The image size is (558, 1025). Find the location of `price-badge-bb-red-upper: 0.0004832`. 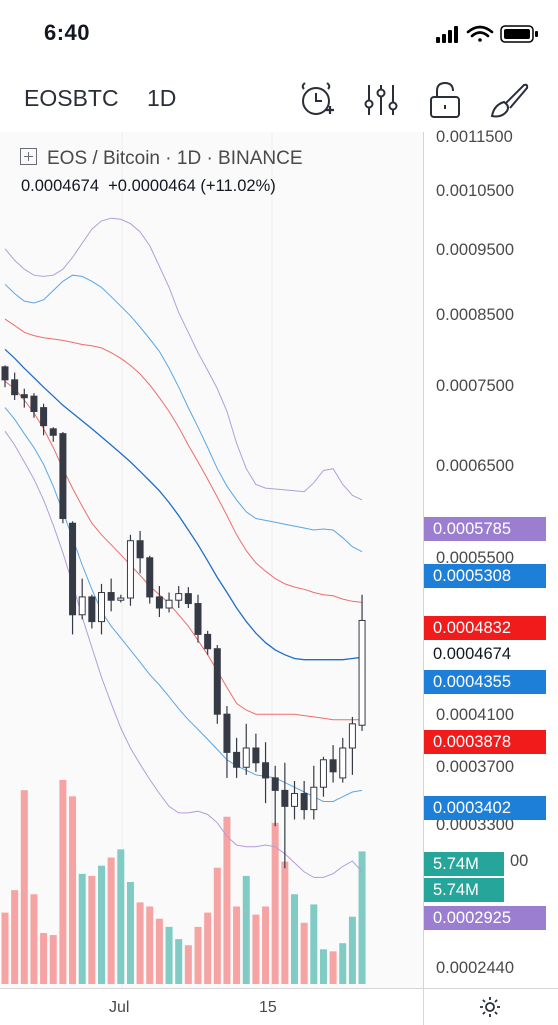

price-badge-bb-red-upper: 0.0004832 is located at coordinates (485, 628).